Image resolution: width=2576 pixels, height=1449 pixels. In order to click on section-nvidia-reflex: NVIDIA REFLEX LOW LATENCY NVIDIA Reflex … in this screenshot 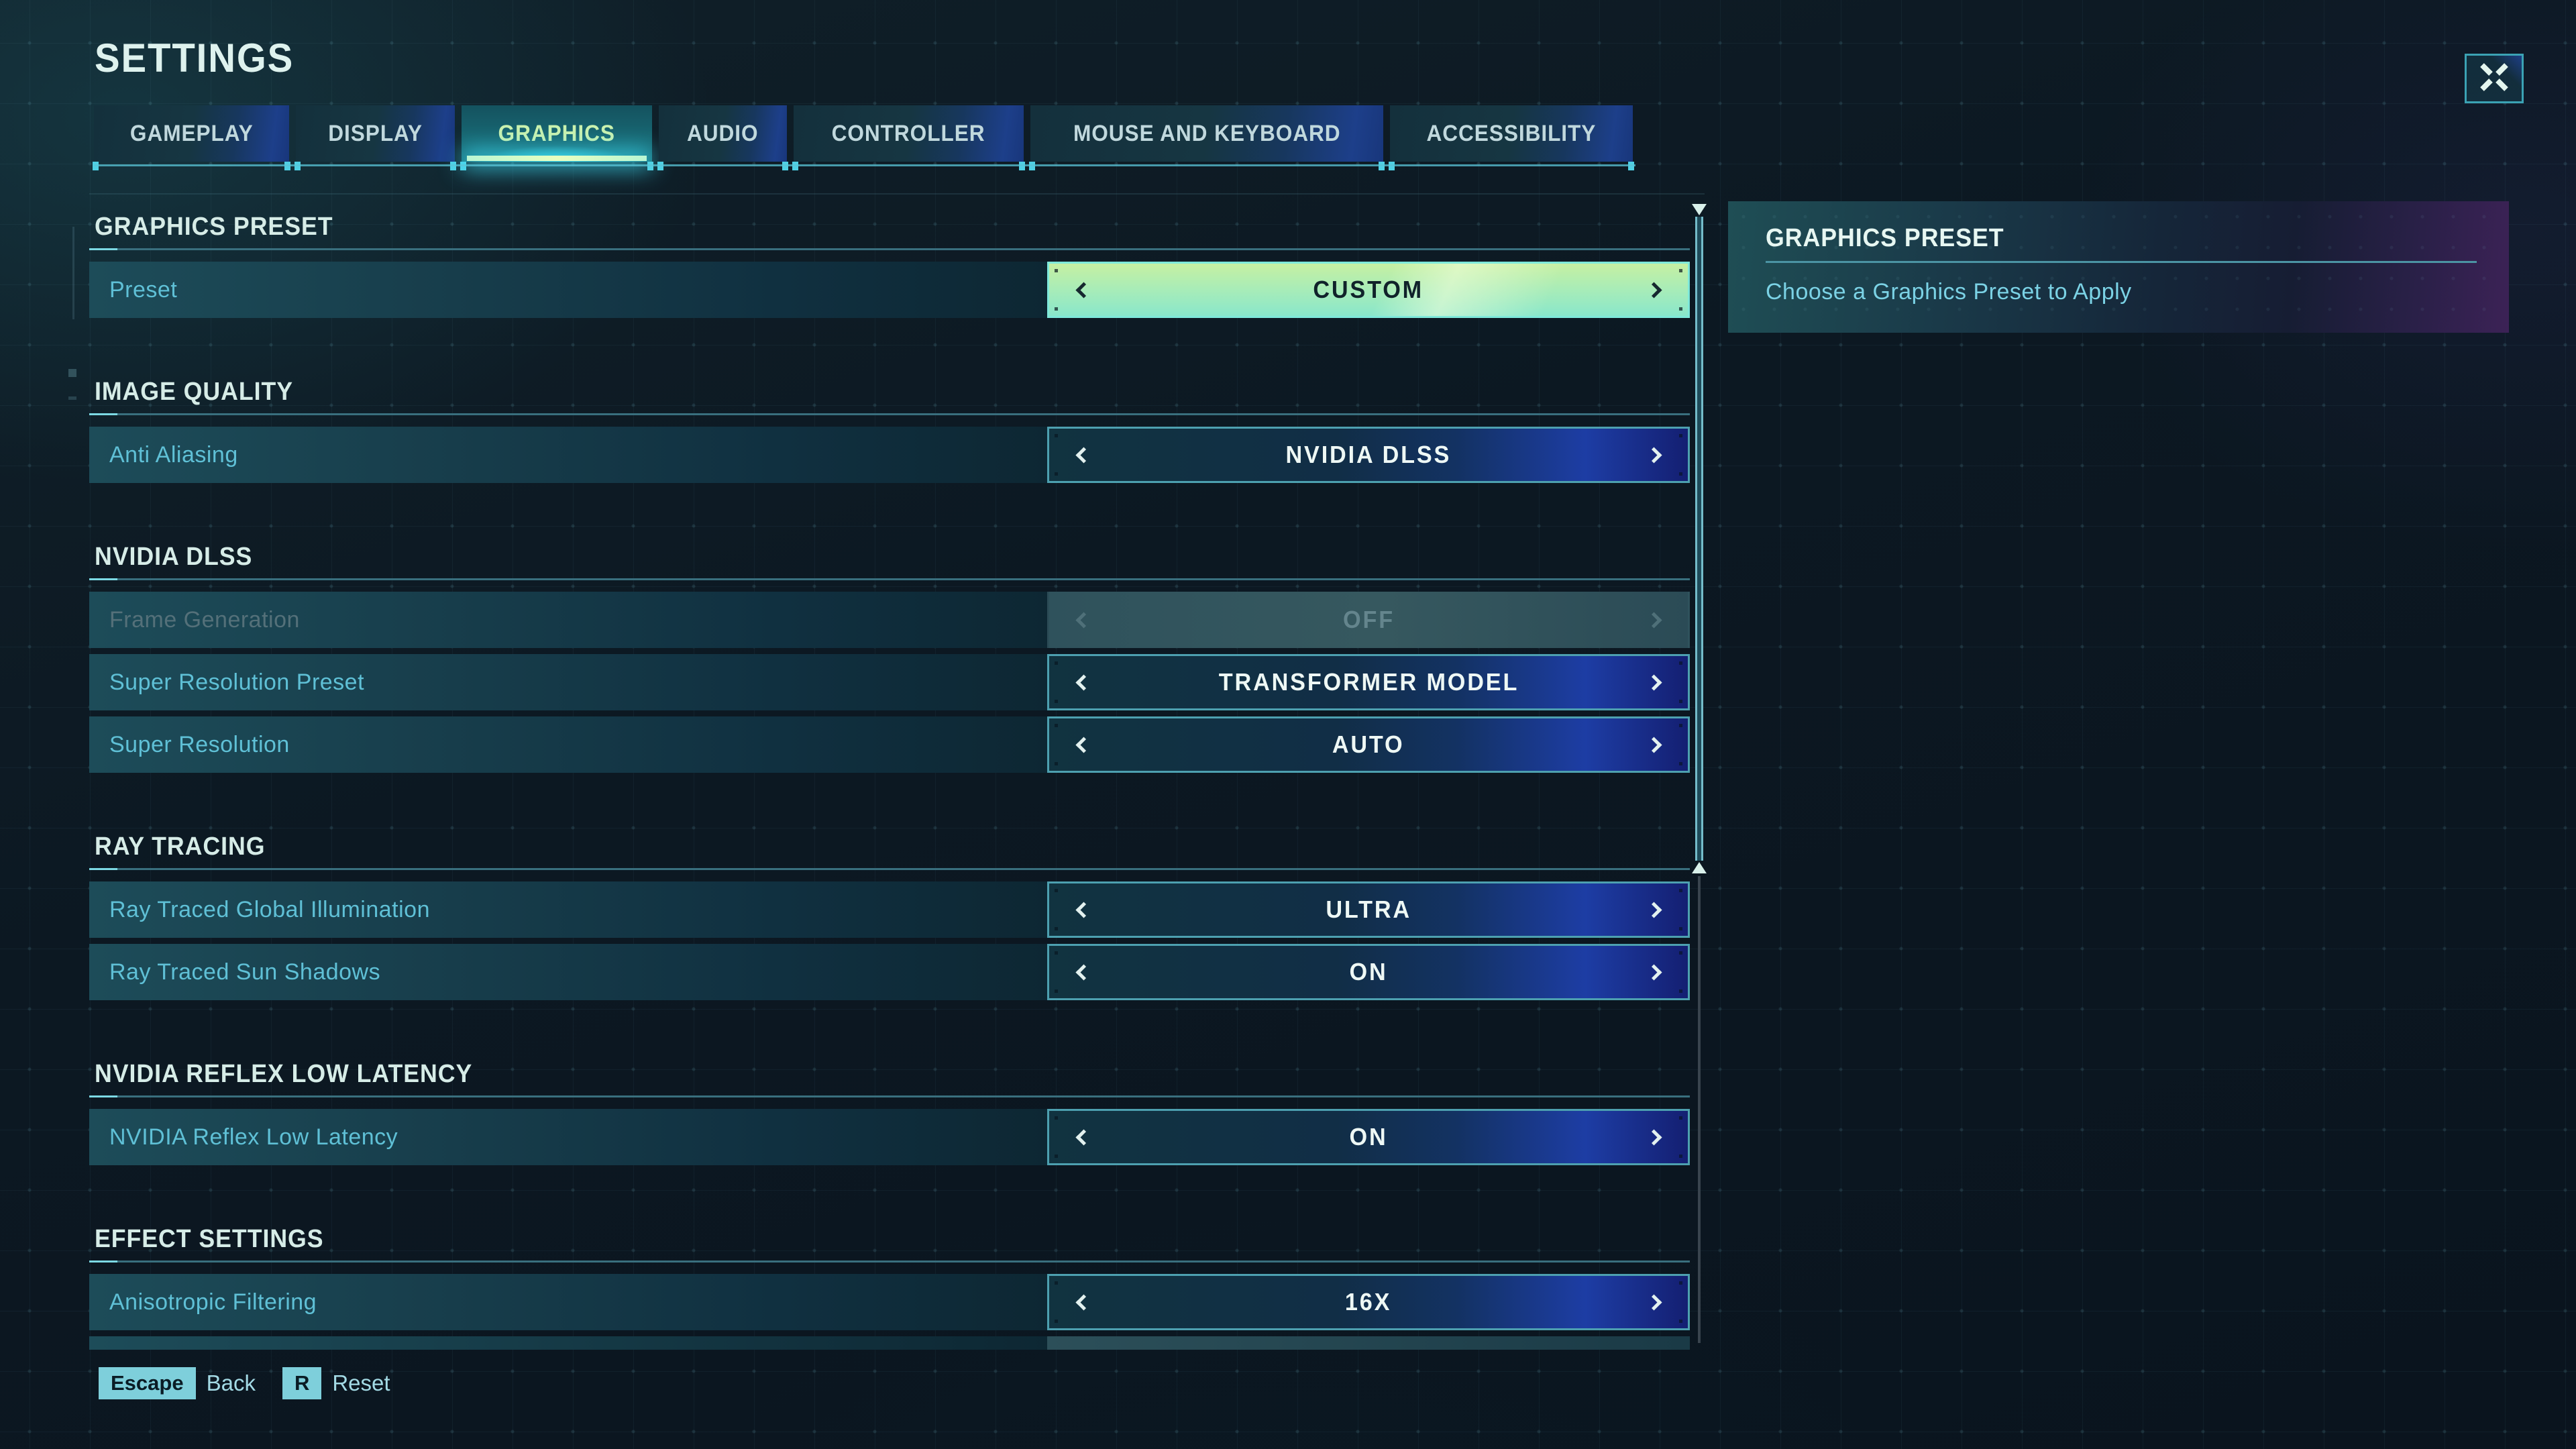, I will do `click(897, 1112)`.